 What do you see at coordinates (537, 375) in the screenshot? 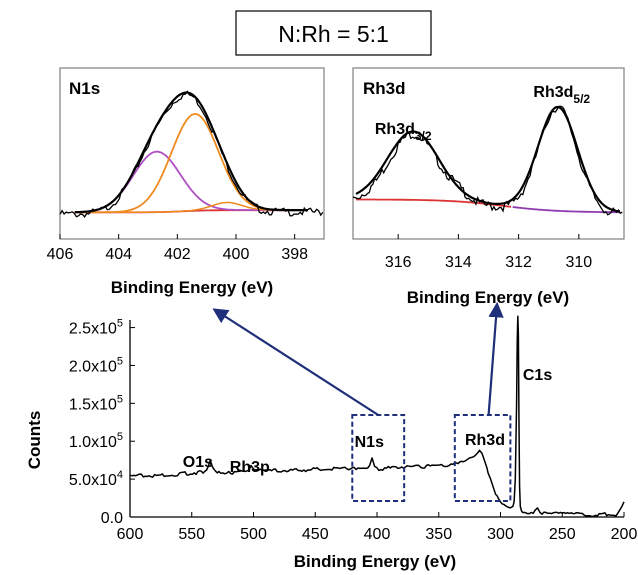
I see `survey-peak-label: C1s` at bounding box center [537, 375].